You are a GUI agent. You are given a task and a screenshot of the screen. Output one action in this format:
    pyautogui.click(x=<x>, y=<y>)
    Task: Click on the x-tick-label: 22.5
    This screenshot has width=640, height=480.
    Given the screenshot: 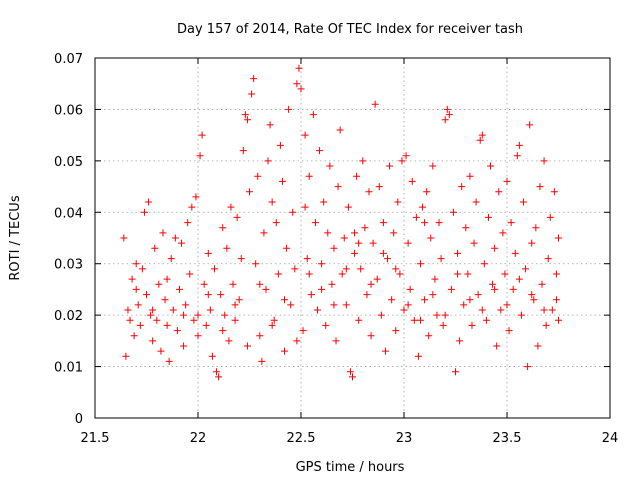 What is the action you would take?
    pyautogui.click(x=301, y=438)
    